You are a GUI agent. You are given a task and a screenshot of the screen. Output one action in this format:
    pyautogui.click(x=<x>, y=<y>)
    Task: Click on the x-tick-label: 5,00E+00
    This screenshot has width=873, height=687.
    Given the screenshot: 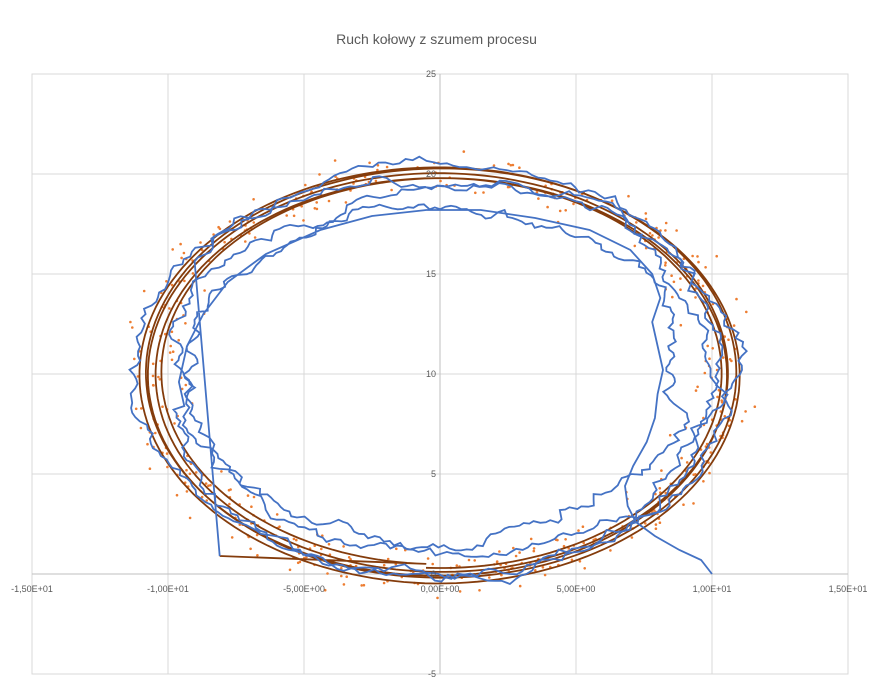 What is the action you would take?
    pyautogui.click(x=576, y=589)
    